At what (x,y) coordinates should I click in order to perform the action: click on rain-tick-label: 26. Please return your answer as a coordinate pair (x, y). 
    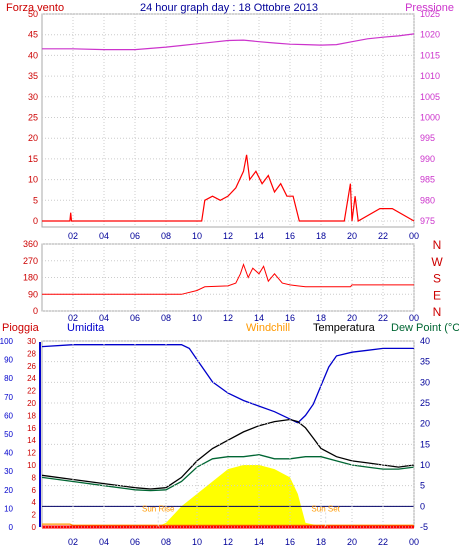
    Looking at the image, I should click on (31, 366).